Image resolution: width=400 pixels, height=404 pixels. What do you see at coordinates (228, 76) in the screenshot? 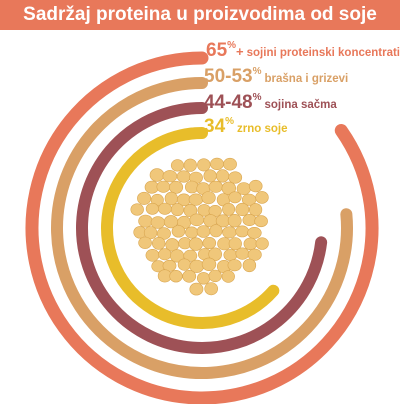
I see `value-flour: 50-53` at bounding box center [228, 76].